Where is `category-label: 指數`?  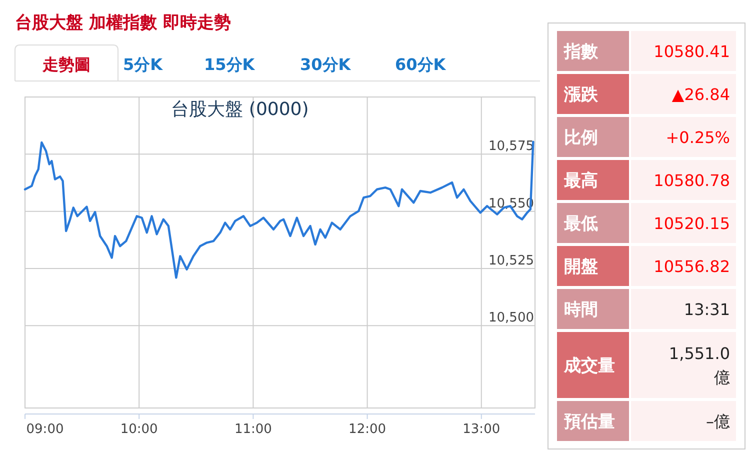 category-label: 指數 is located at coordinates (581, 52).